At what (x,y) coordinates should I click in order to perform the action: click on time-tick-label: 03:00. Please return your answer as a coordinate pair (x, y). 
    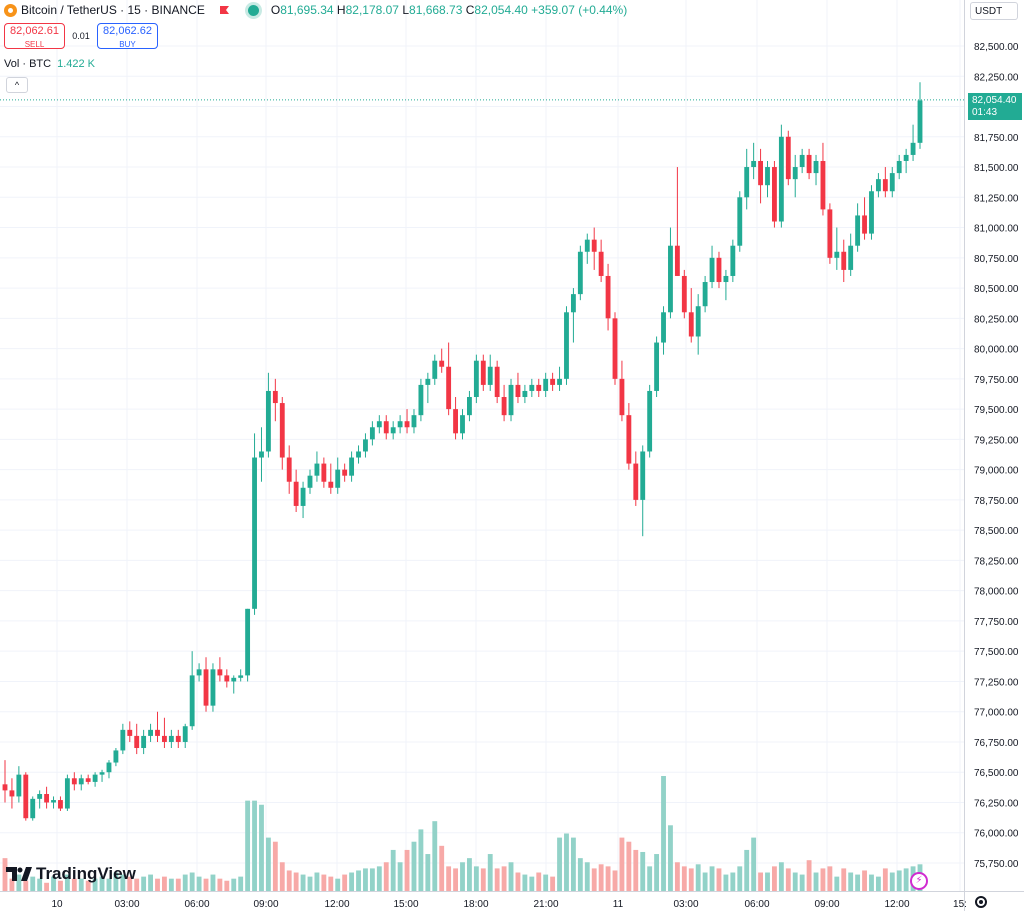
    Looking at the image, I should click on (126, 904).